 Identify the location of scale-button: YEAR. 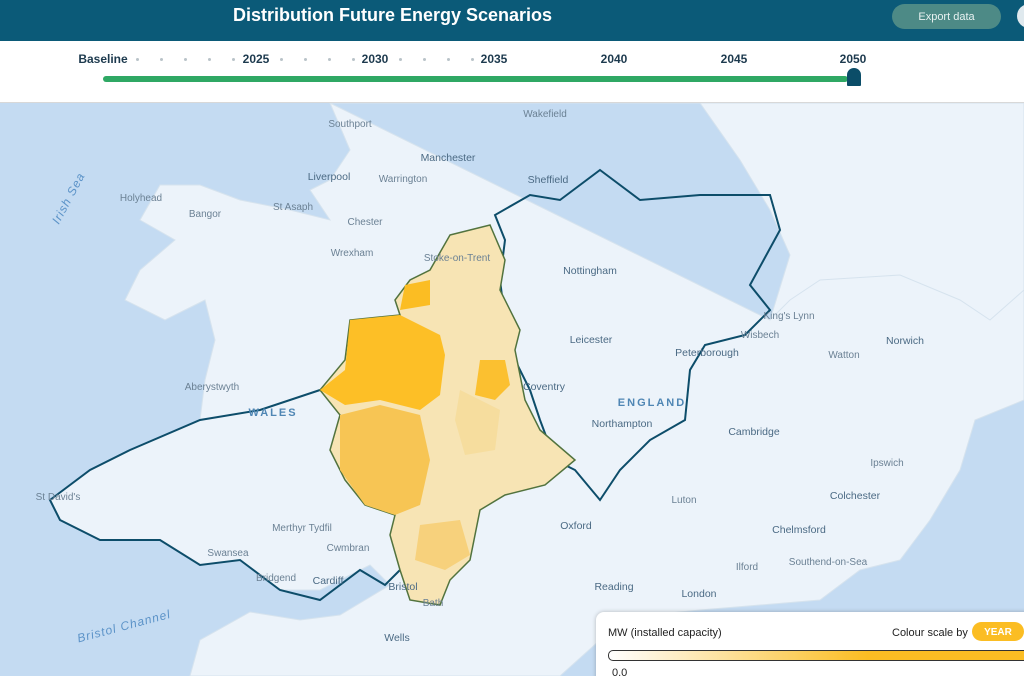
(998, 631).